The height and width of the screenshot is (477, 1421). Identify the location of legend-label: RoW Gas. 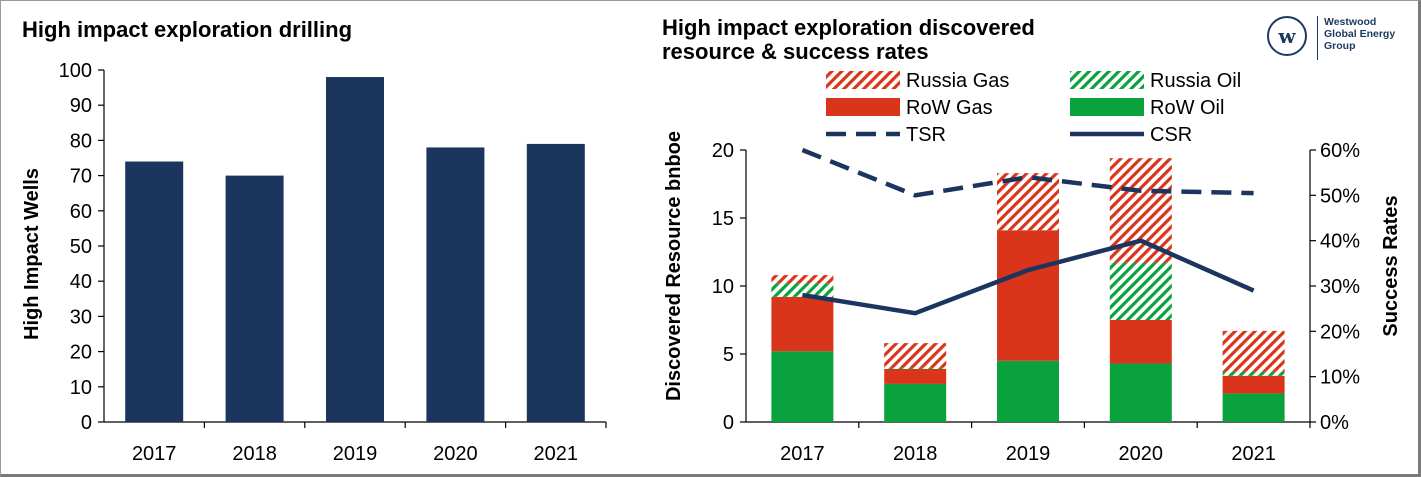
(949, 108).